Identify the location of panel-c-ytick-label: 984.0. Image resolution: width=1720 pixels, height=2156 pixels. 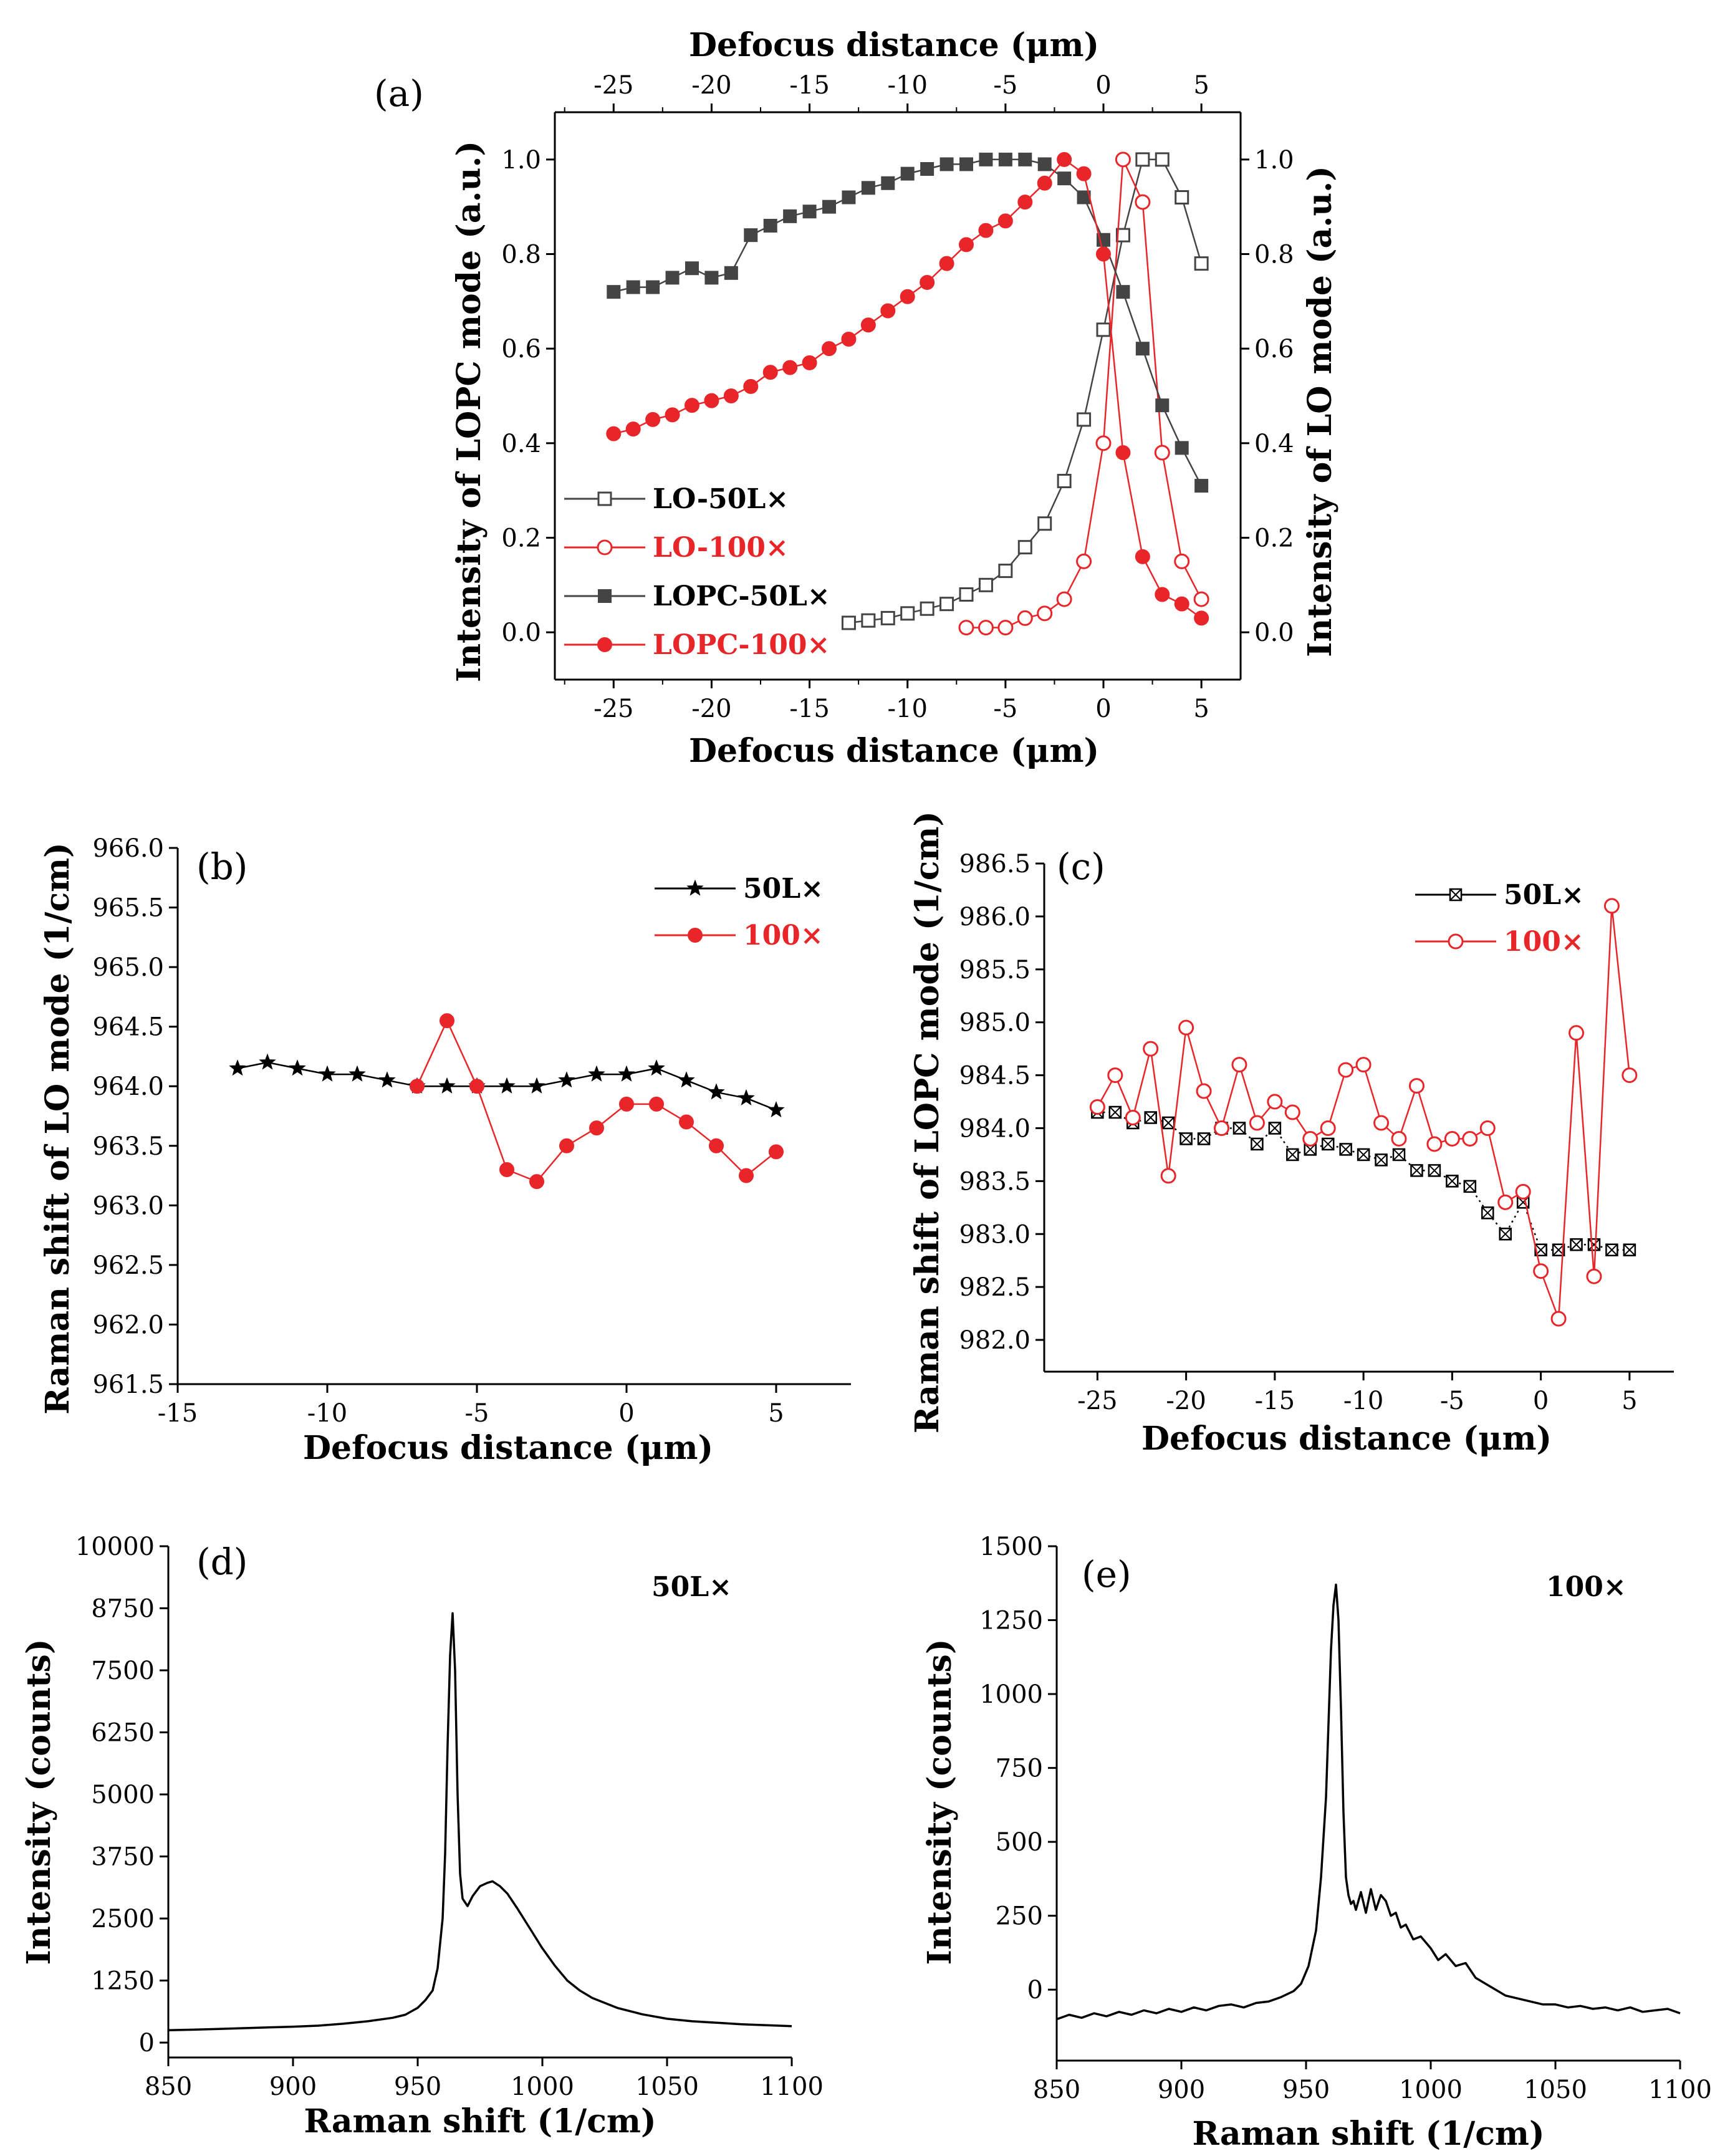
(995, 1128).